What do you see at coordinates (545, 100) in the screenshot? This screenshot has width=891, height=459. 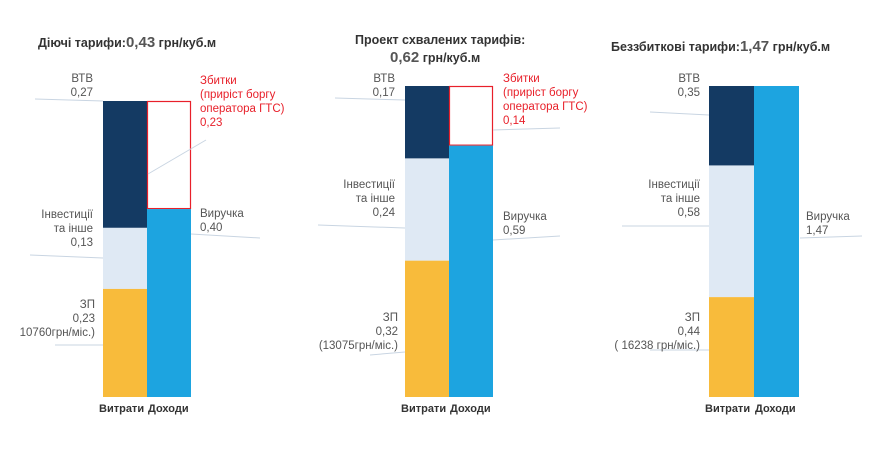 I see `chart-2-income-loss-label: Збитки (приріст боргу оператора ГТС) 0,14` at bounding box center [545, 100].